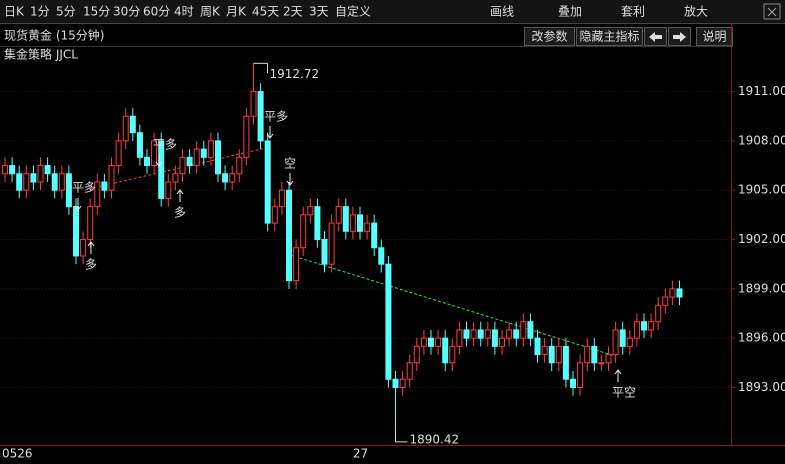 This screenshot has width=785, height=464. Describe the element at coordinates (570, 12) in the screenshot. I see `toolbar-item: 叠加` at that location.